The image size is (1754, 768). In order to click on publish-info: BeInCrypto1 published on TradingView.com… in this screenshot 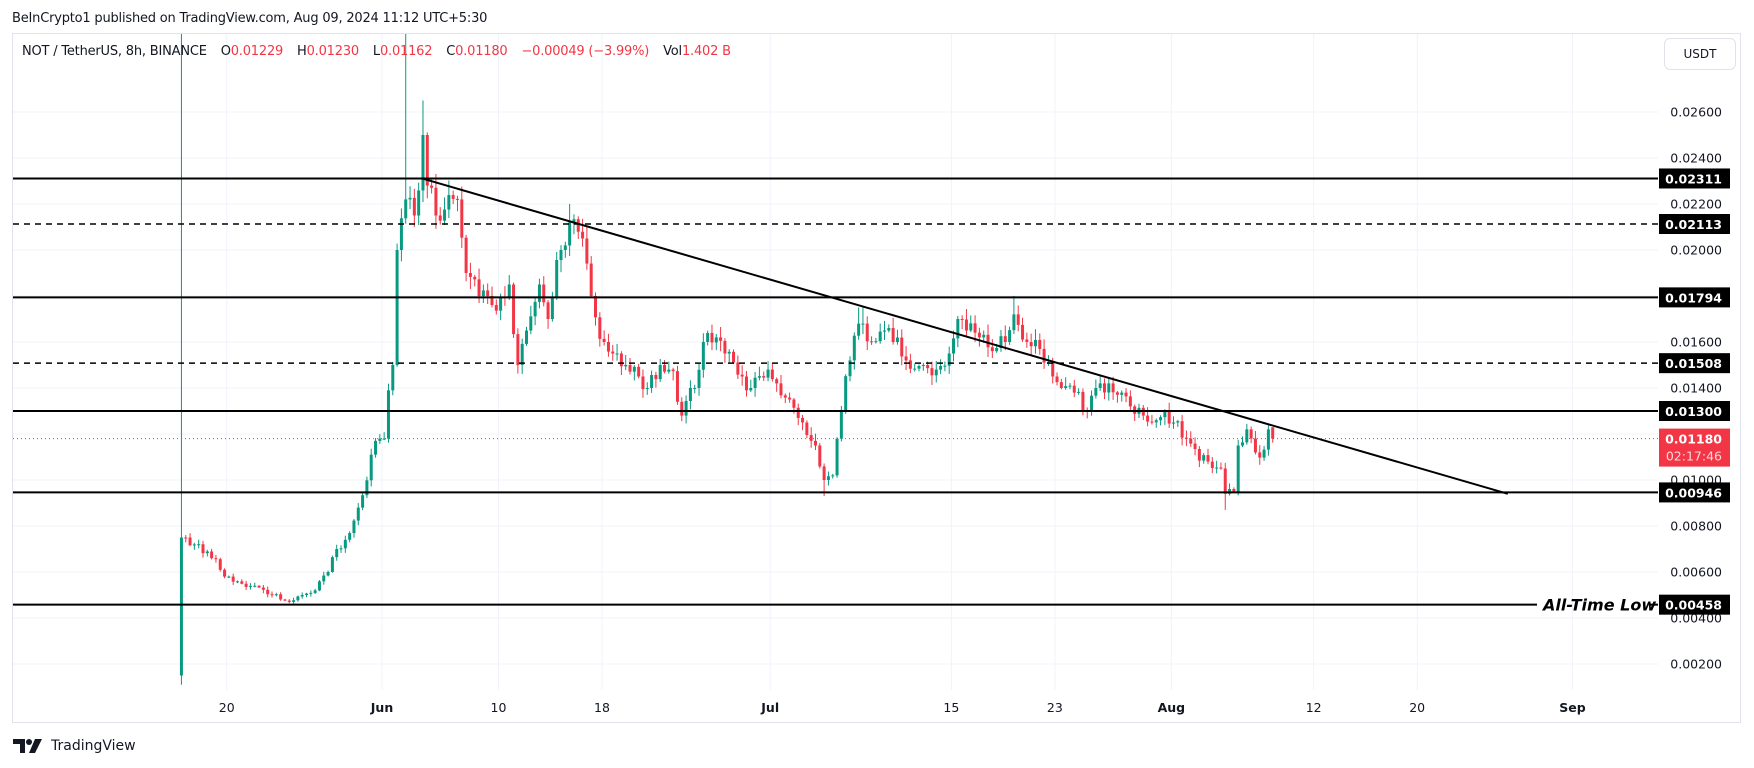, I will do `click(250, 18)`.